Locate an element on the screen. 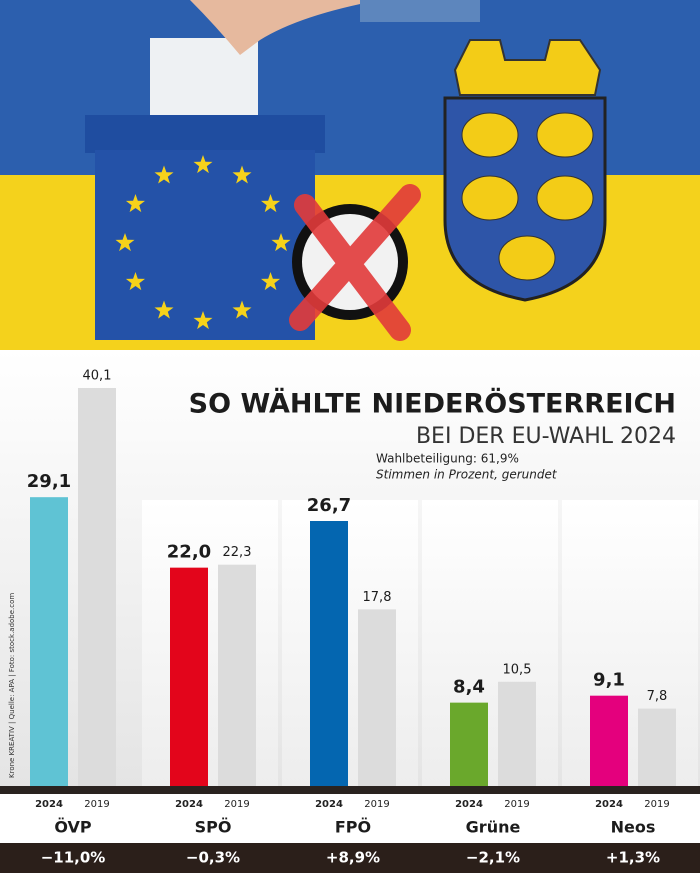  category-label: ÖVP is located at coordinates (73, 827).